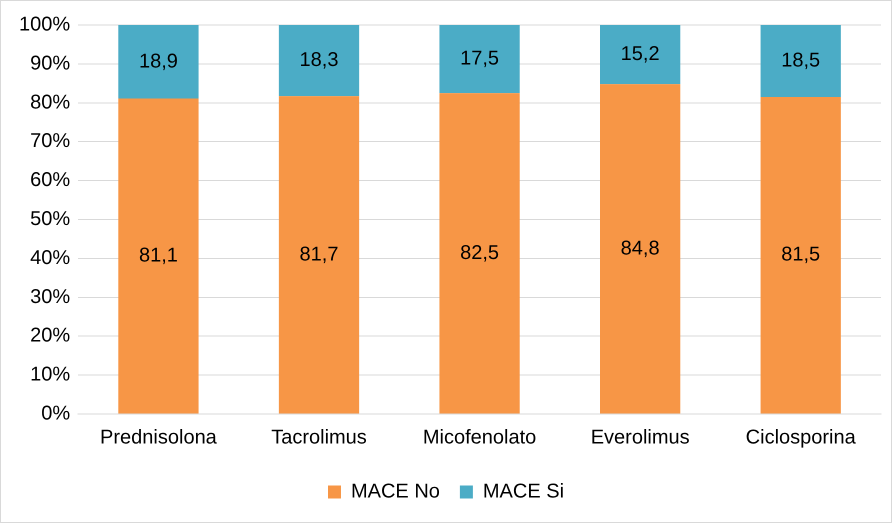 This screenshot has height=523, width=892. Describe the element at coordinates (50, 297) in the screenshot. I see `y-tick-label: 30%` at that location.